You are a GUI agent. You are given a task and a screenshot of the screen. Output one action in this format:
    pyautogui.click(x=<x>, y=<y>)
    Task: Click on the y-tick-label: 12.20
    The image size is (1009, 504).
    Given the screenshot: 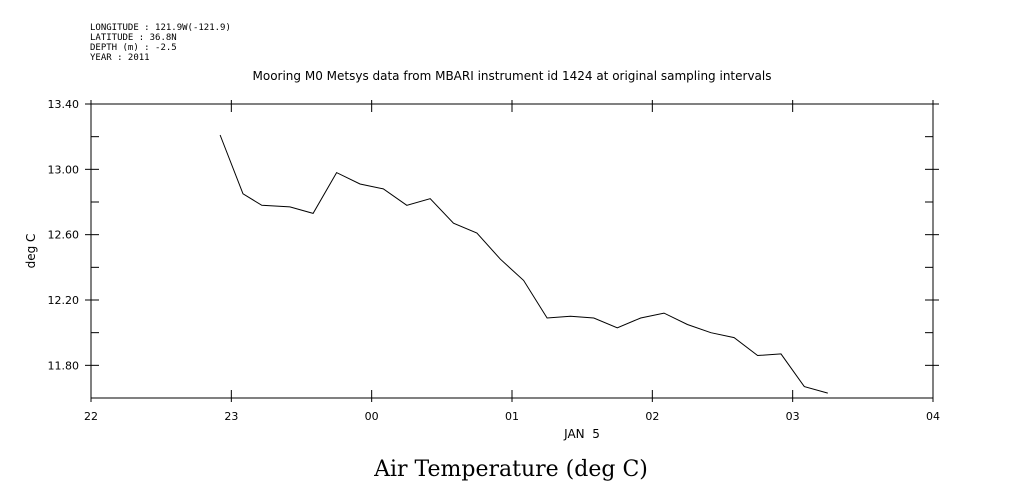 What is the action you would take?
    pyautogui.click(x=64, y=300)
    